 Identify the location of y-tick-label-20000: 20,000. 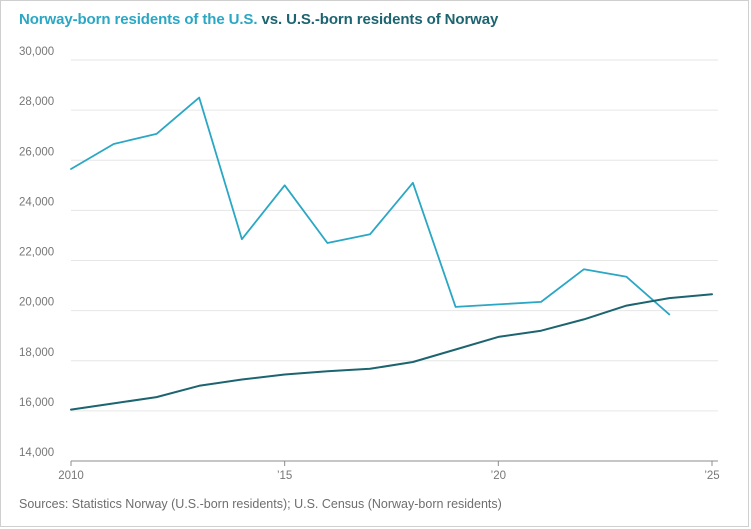
(36, 303).